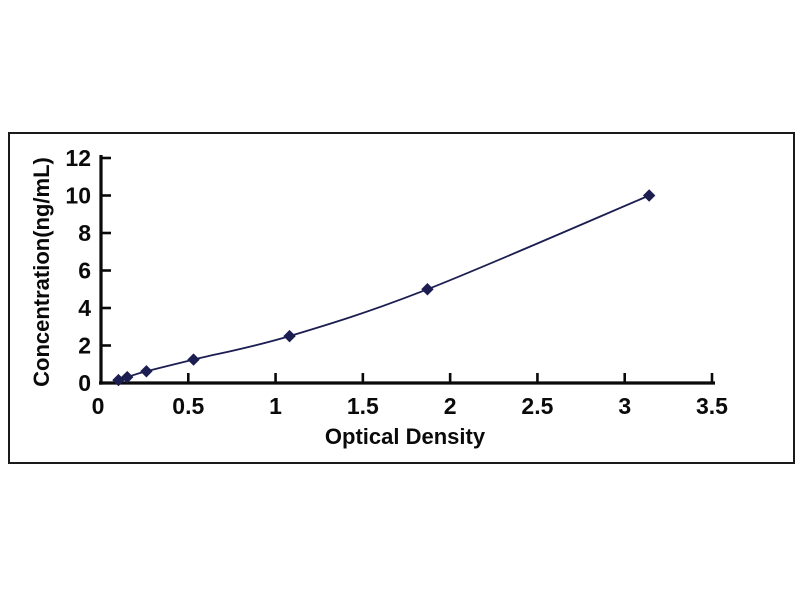 This screenshot has width=800, height=600. I want to click on x-tick-label: 1, so click(275, 406).